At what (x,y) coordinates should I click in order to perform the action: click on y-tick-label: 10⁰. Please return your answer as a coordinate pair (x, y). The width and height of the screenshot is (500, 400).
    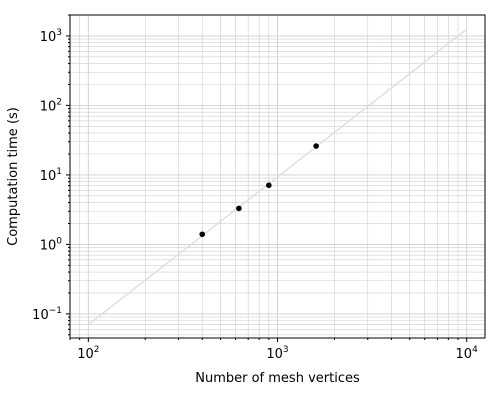
    Looking at the image, I should click on (51, 244).